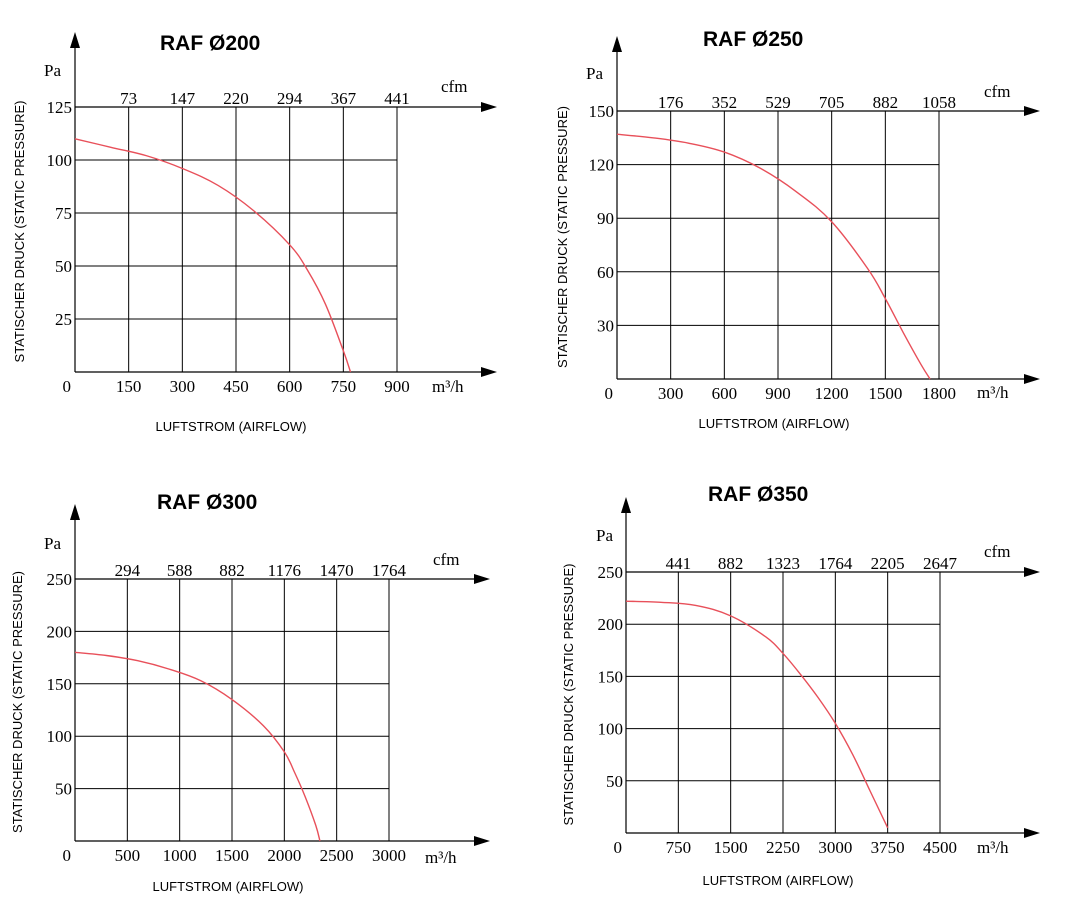  What do you see at coordinates (671, 102) in the screenshot?
I see `cfm-tick-label: 176` at bounding box center [671, 102].